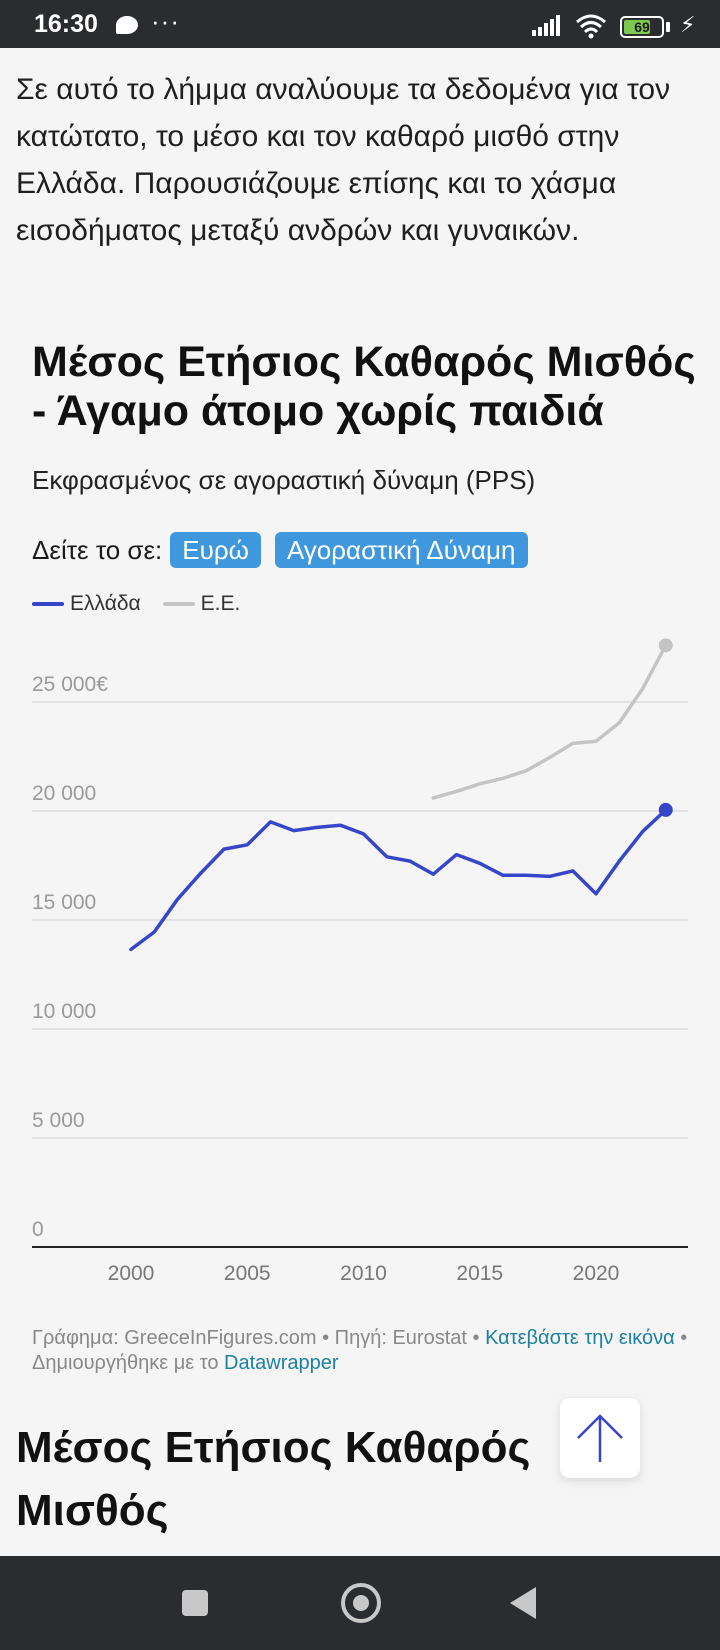  Describe the element at coordinates (688, 24) in the screenshot. I see `charging-icon: ⚡` at that location.